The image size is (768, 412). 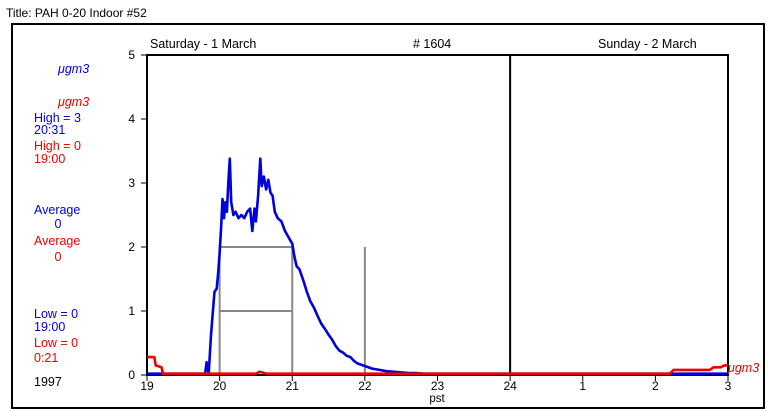 I want to click on high-blue-label: High = 3, so click(x=57, y=118).